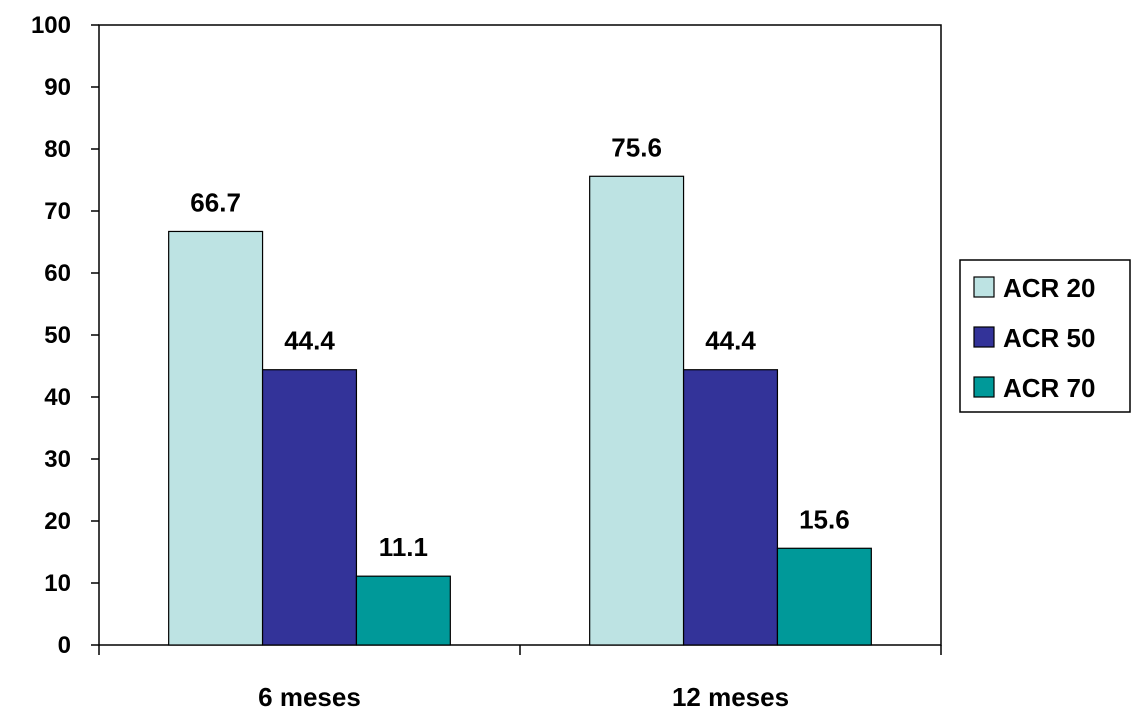 The image size is (1133, 713). Describe the element at coordinates (57, 583) in the screenshot. I see `y-tick-label: 10` at that location.